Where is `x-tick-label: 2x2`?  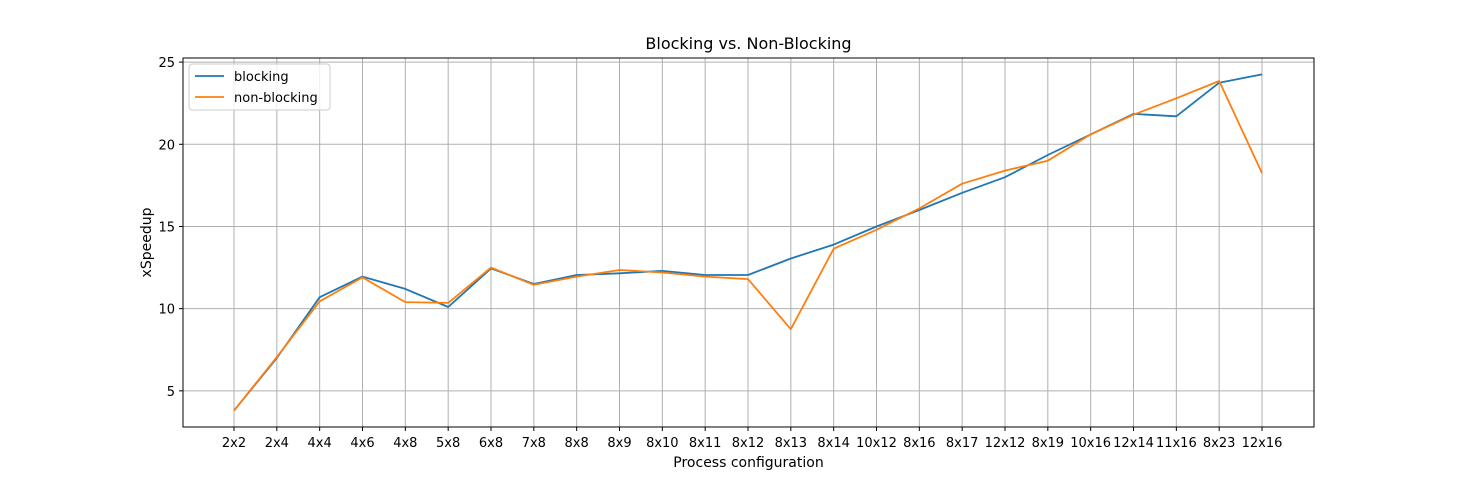 x-tick-label: 2x2 is located at coordinates (234, 443).